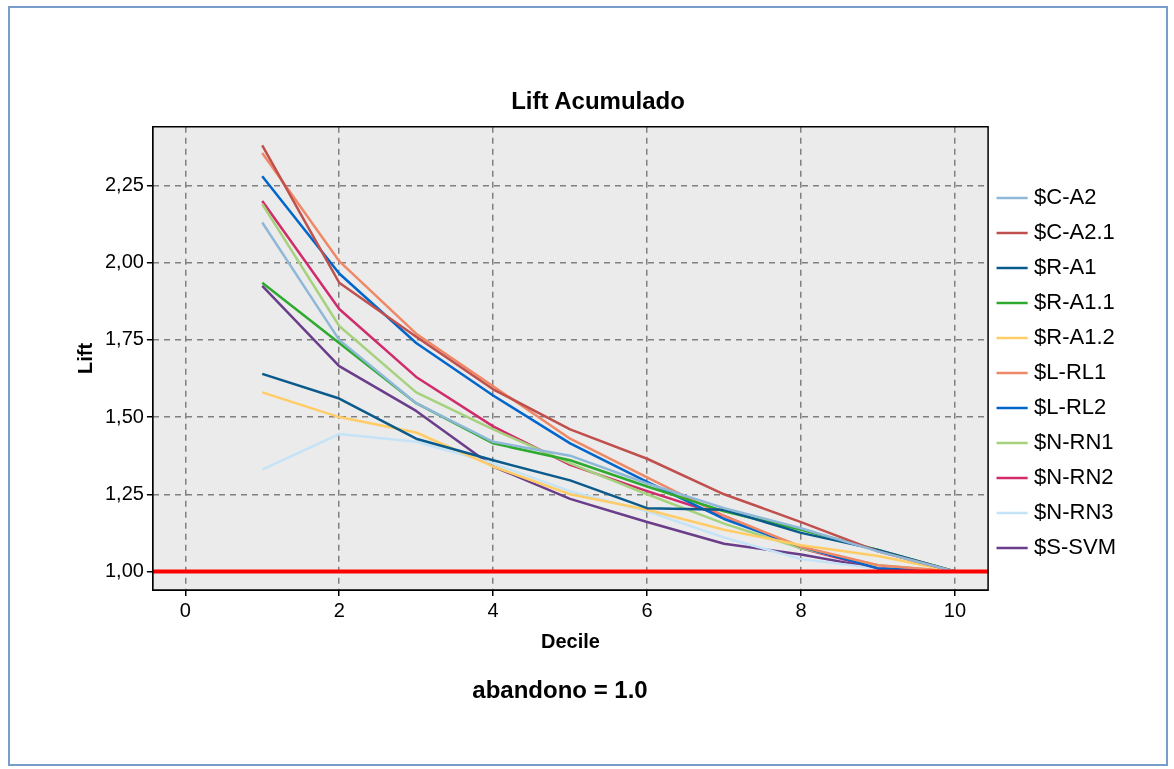 Image resolution: width=1174 pixels, height=769 pixels. What do you see at coordinates (1070, 407) in the screenshot?
I see `legend-label: $L-RL2` at bounding box center [1070, 407].